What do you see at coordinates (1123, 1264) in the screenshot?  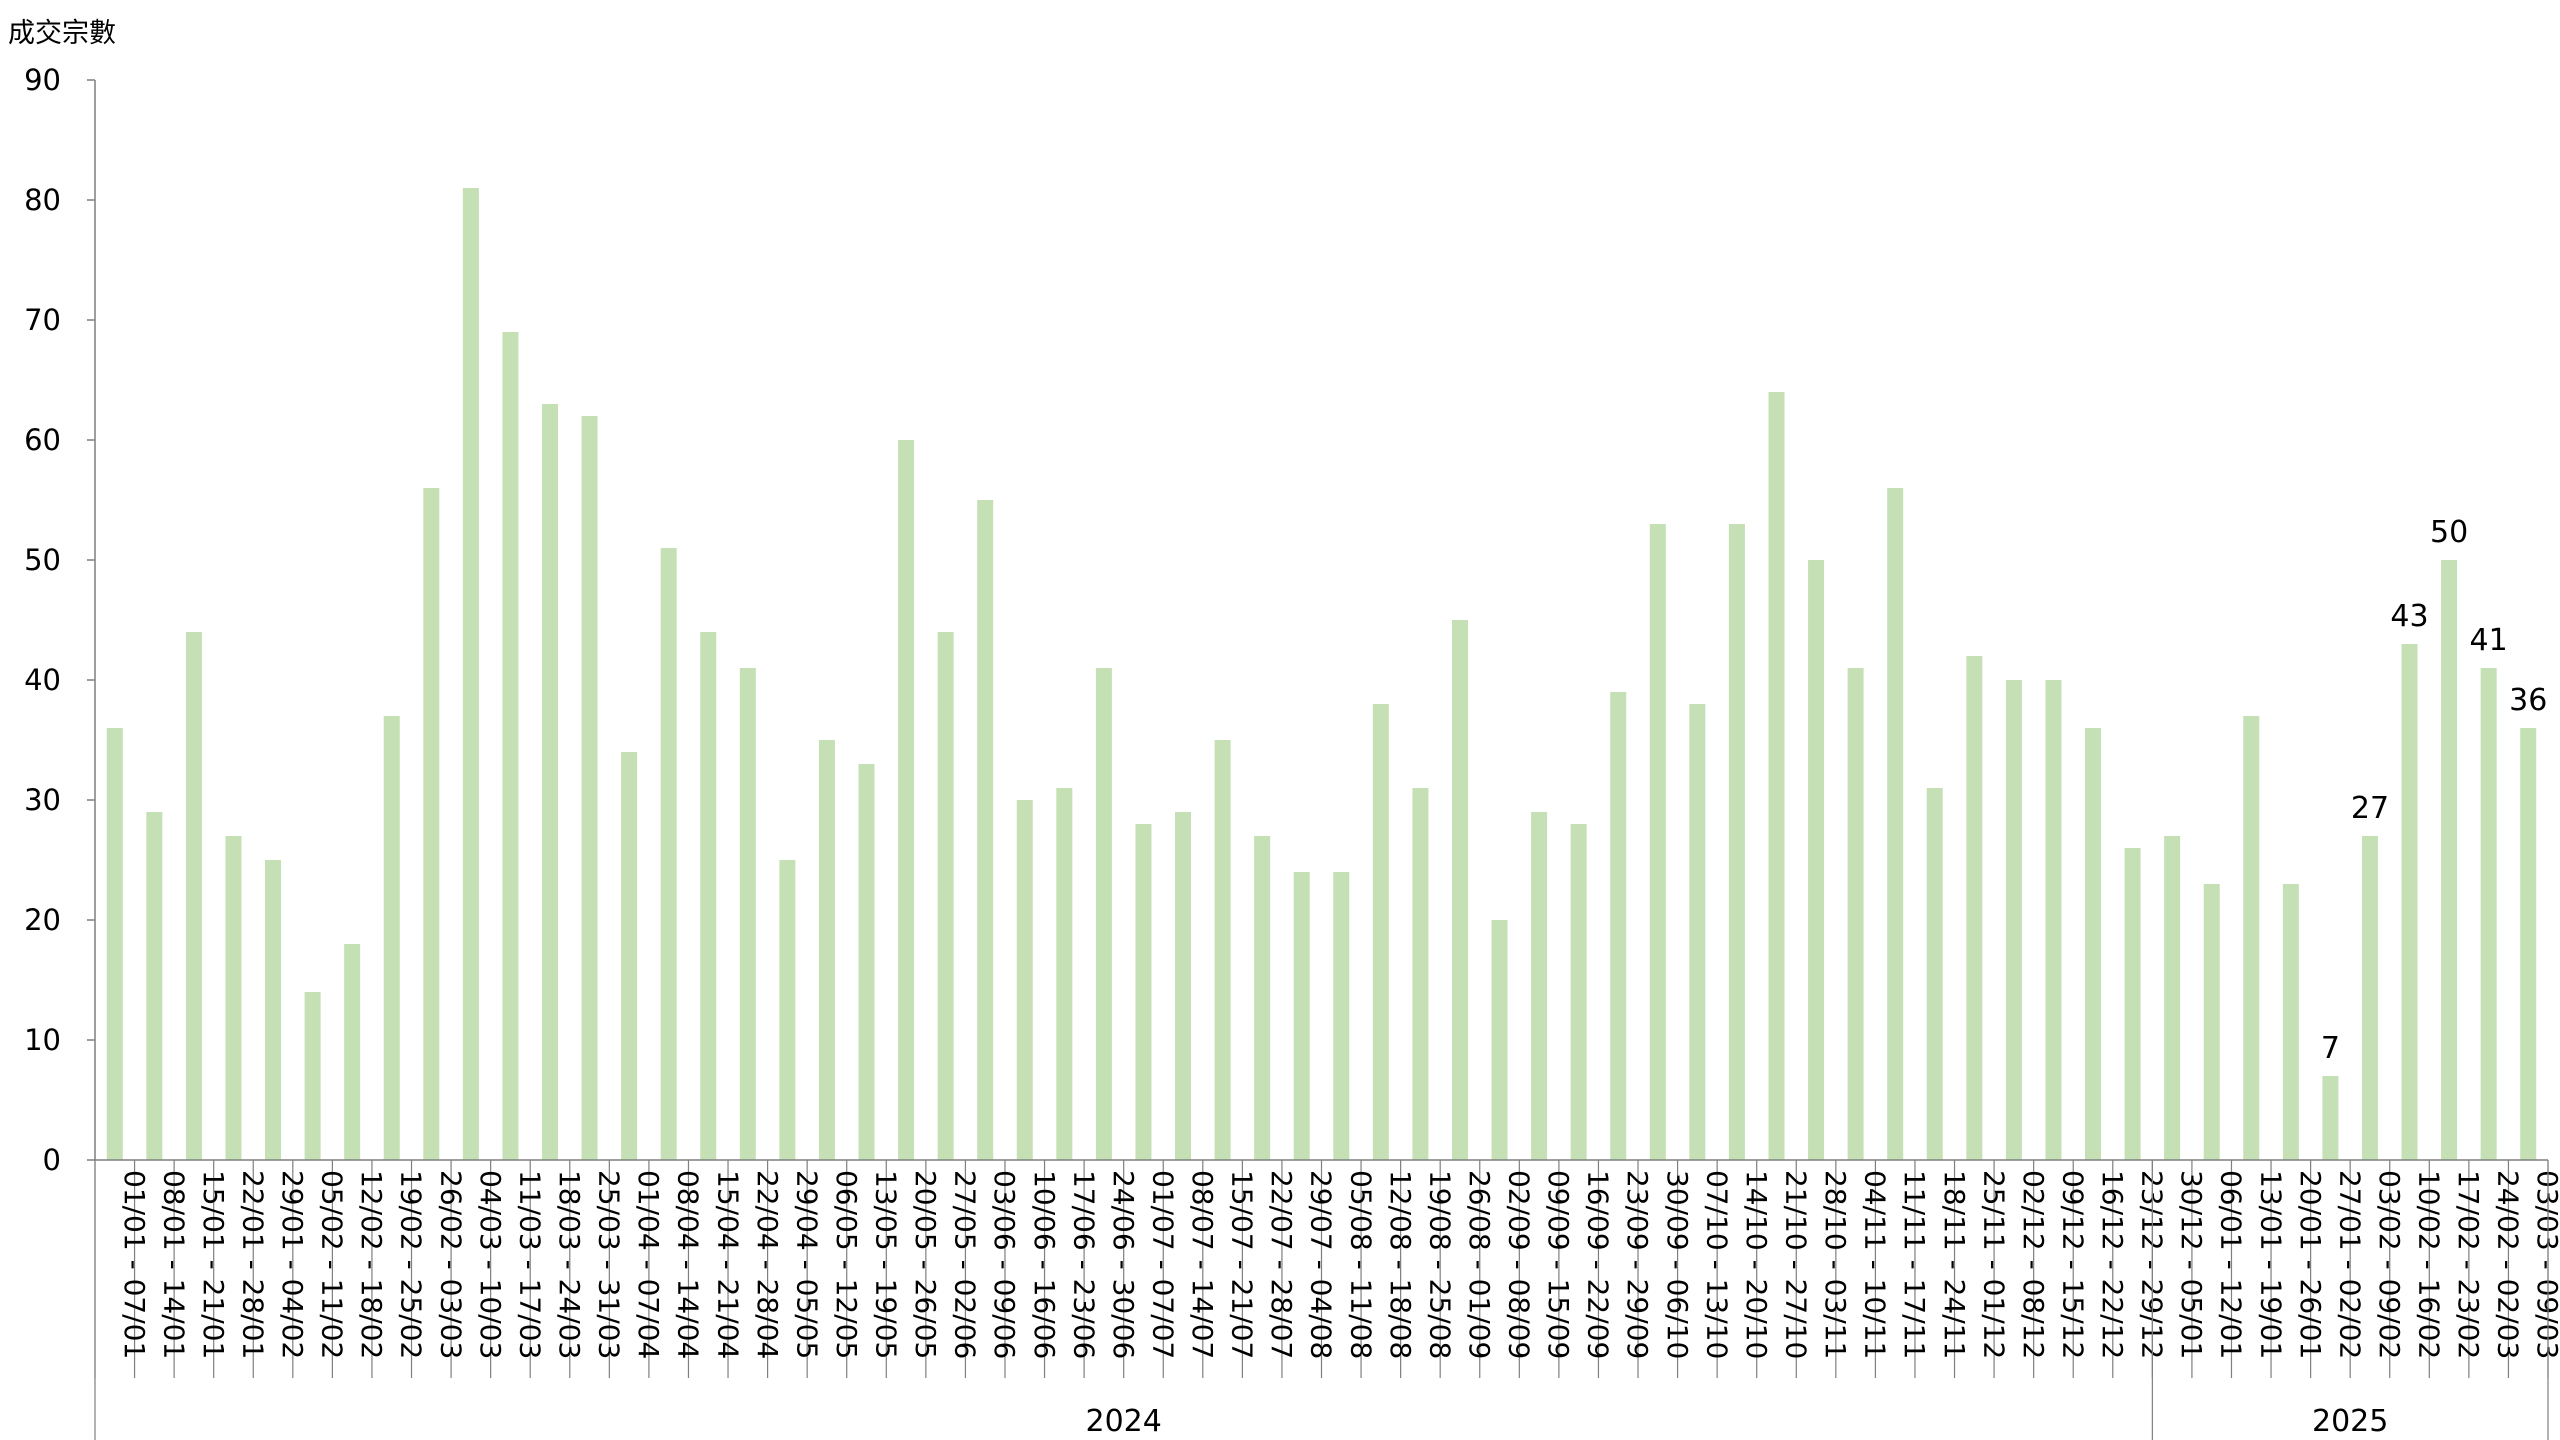 I see `x-tick-label: 24/06 - 30/06` at bounding box center [1123, 1264].